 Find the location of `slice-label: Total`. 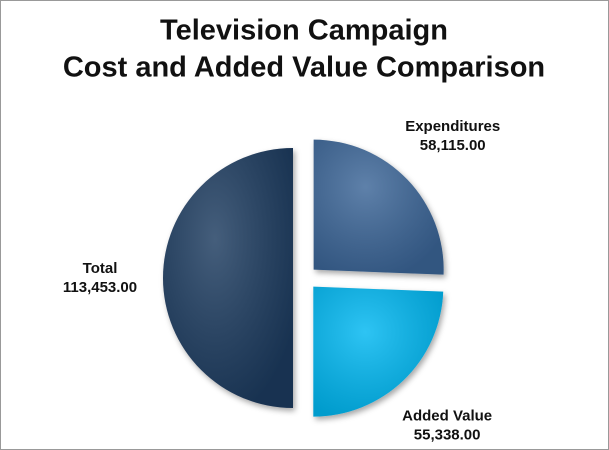

slice-label: Total is located at coordinates (100, 268).